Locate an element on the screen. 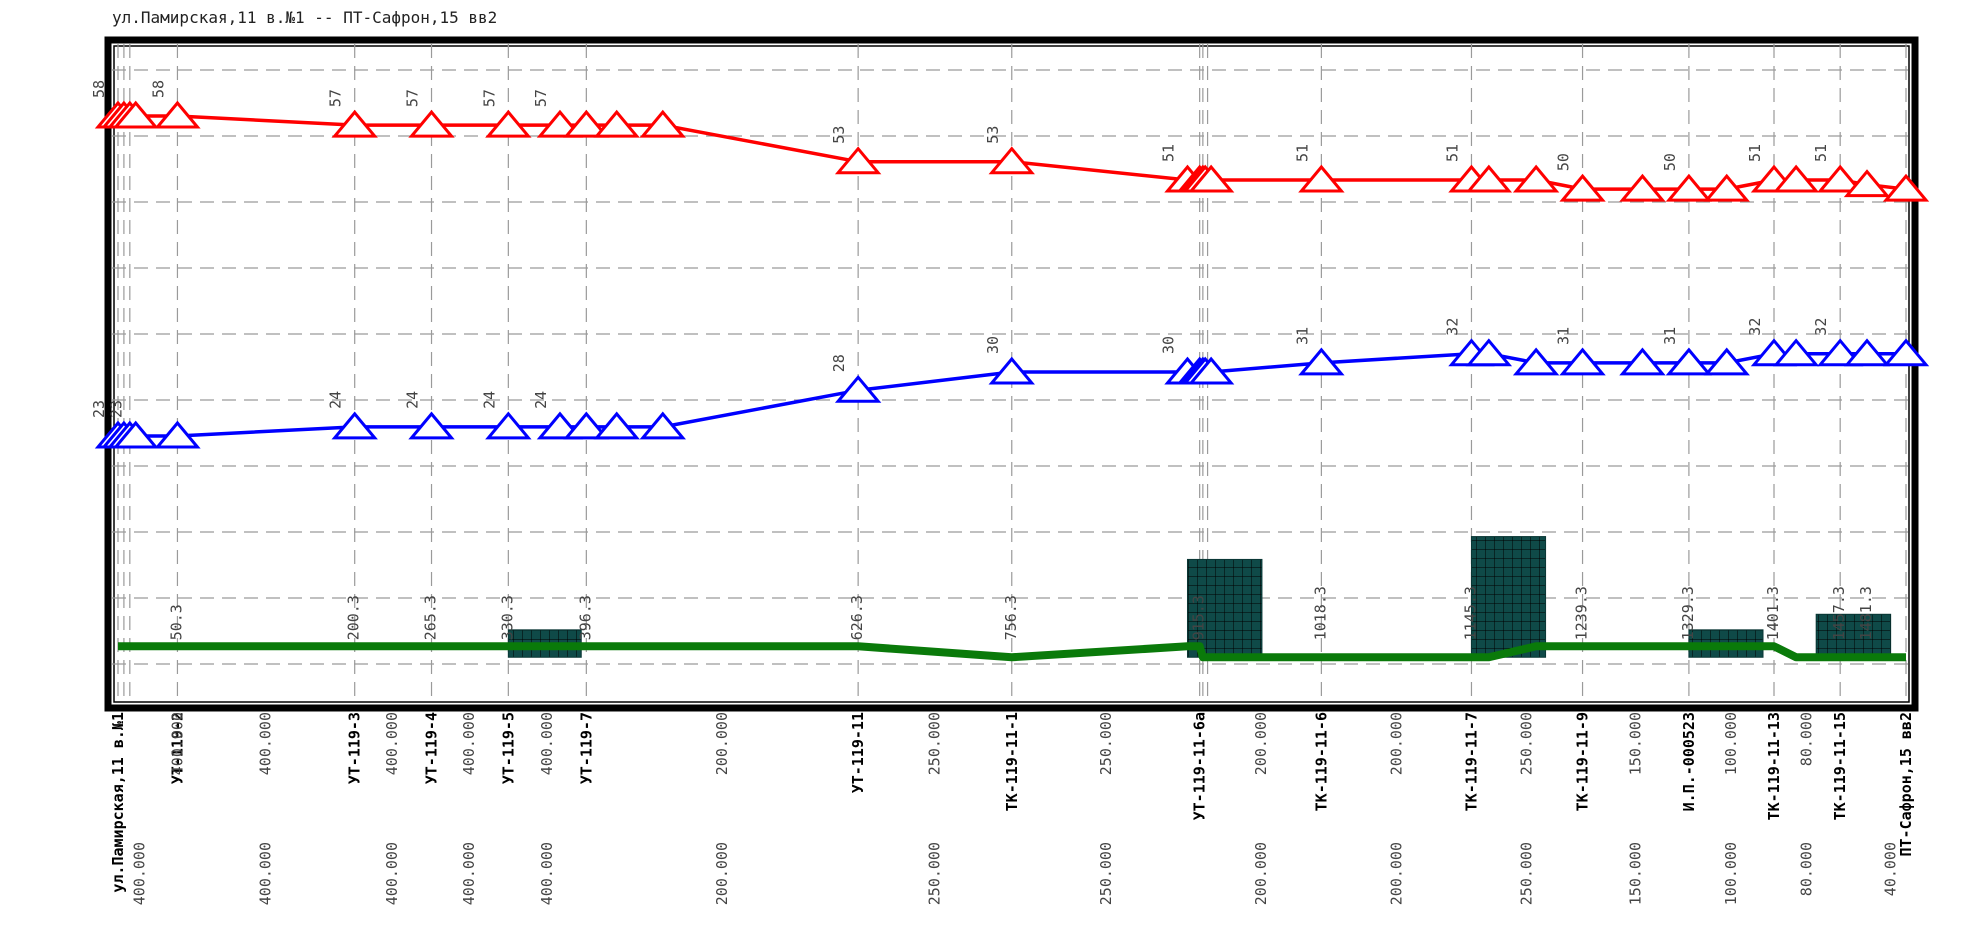 The width and height of the screenshot is (1966, 948). distance-label: 200.3 is located at coordinates (354, 617).